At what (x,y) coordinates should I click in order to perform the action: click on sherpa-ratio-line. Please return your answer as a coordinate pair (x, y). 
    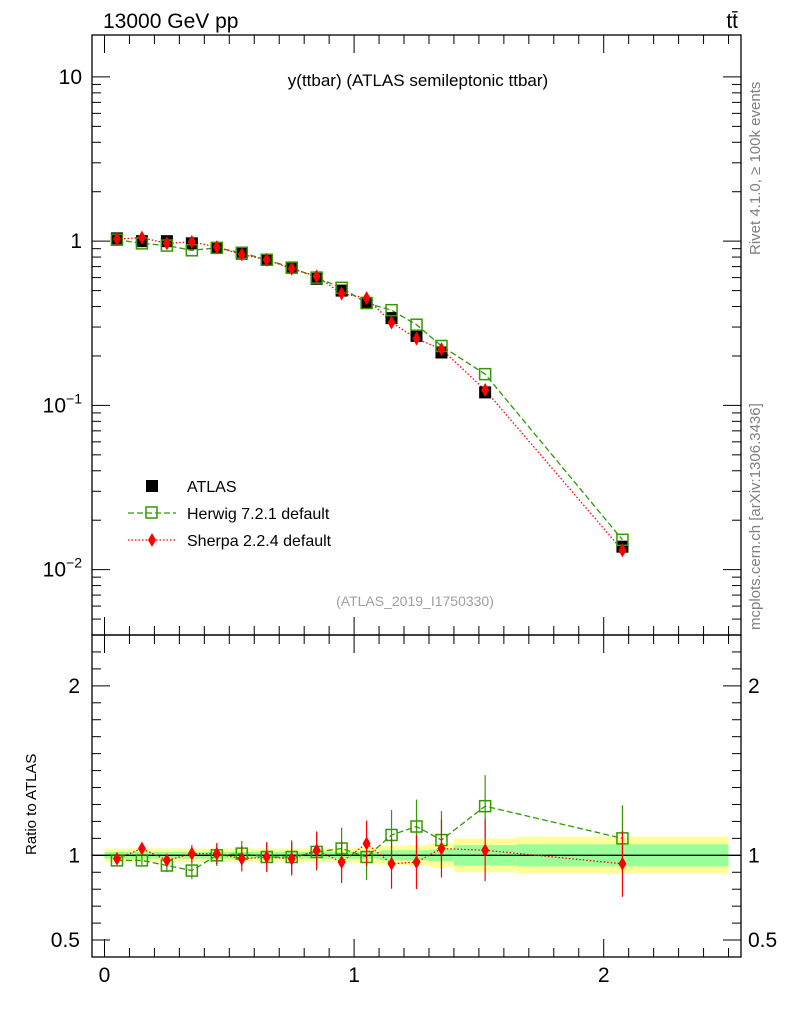
    Looking at the image, I should click on (369, 853).